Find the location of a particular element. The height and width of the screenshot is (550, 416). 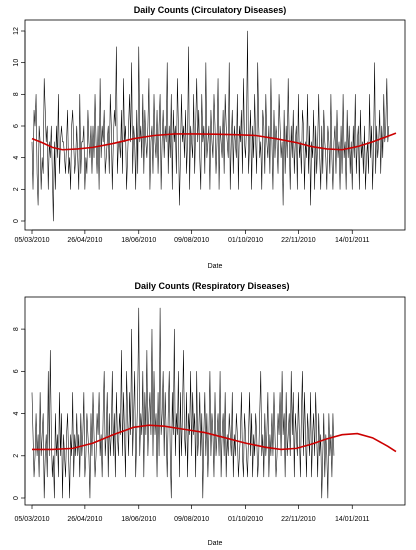

y-axis: 0 2 4 6 8 is located at coordinates (19, 413).